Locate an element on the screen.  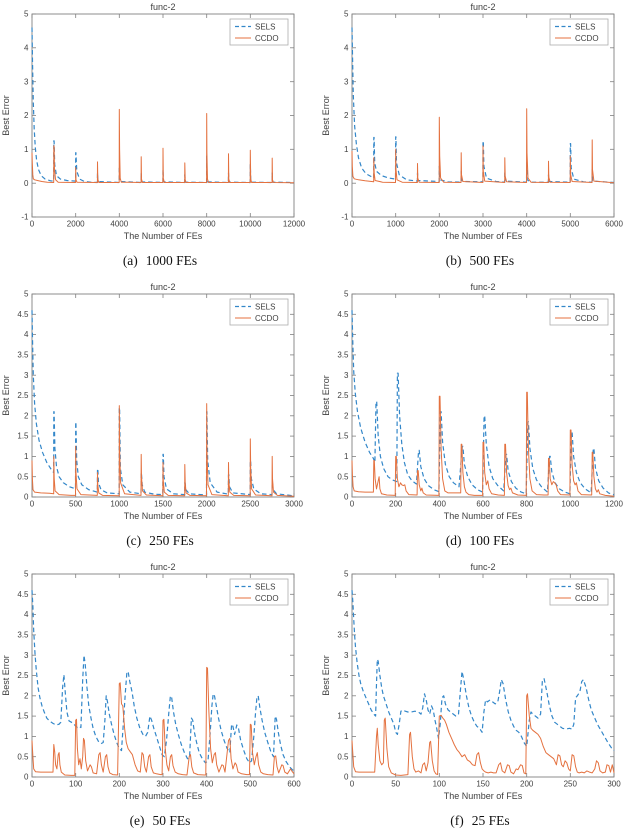
x-tick-label: 400 is located at coordinates (440, 504).